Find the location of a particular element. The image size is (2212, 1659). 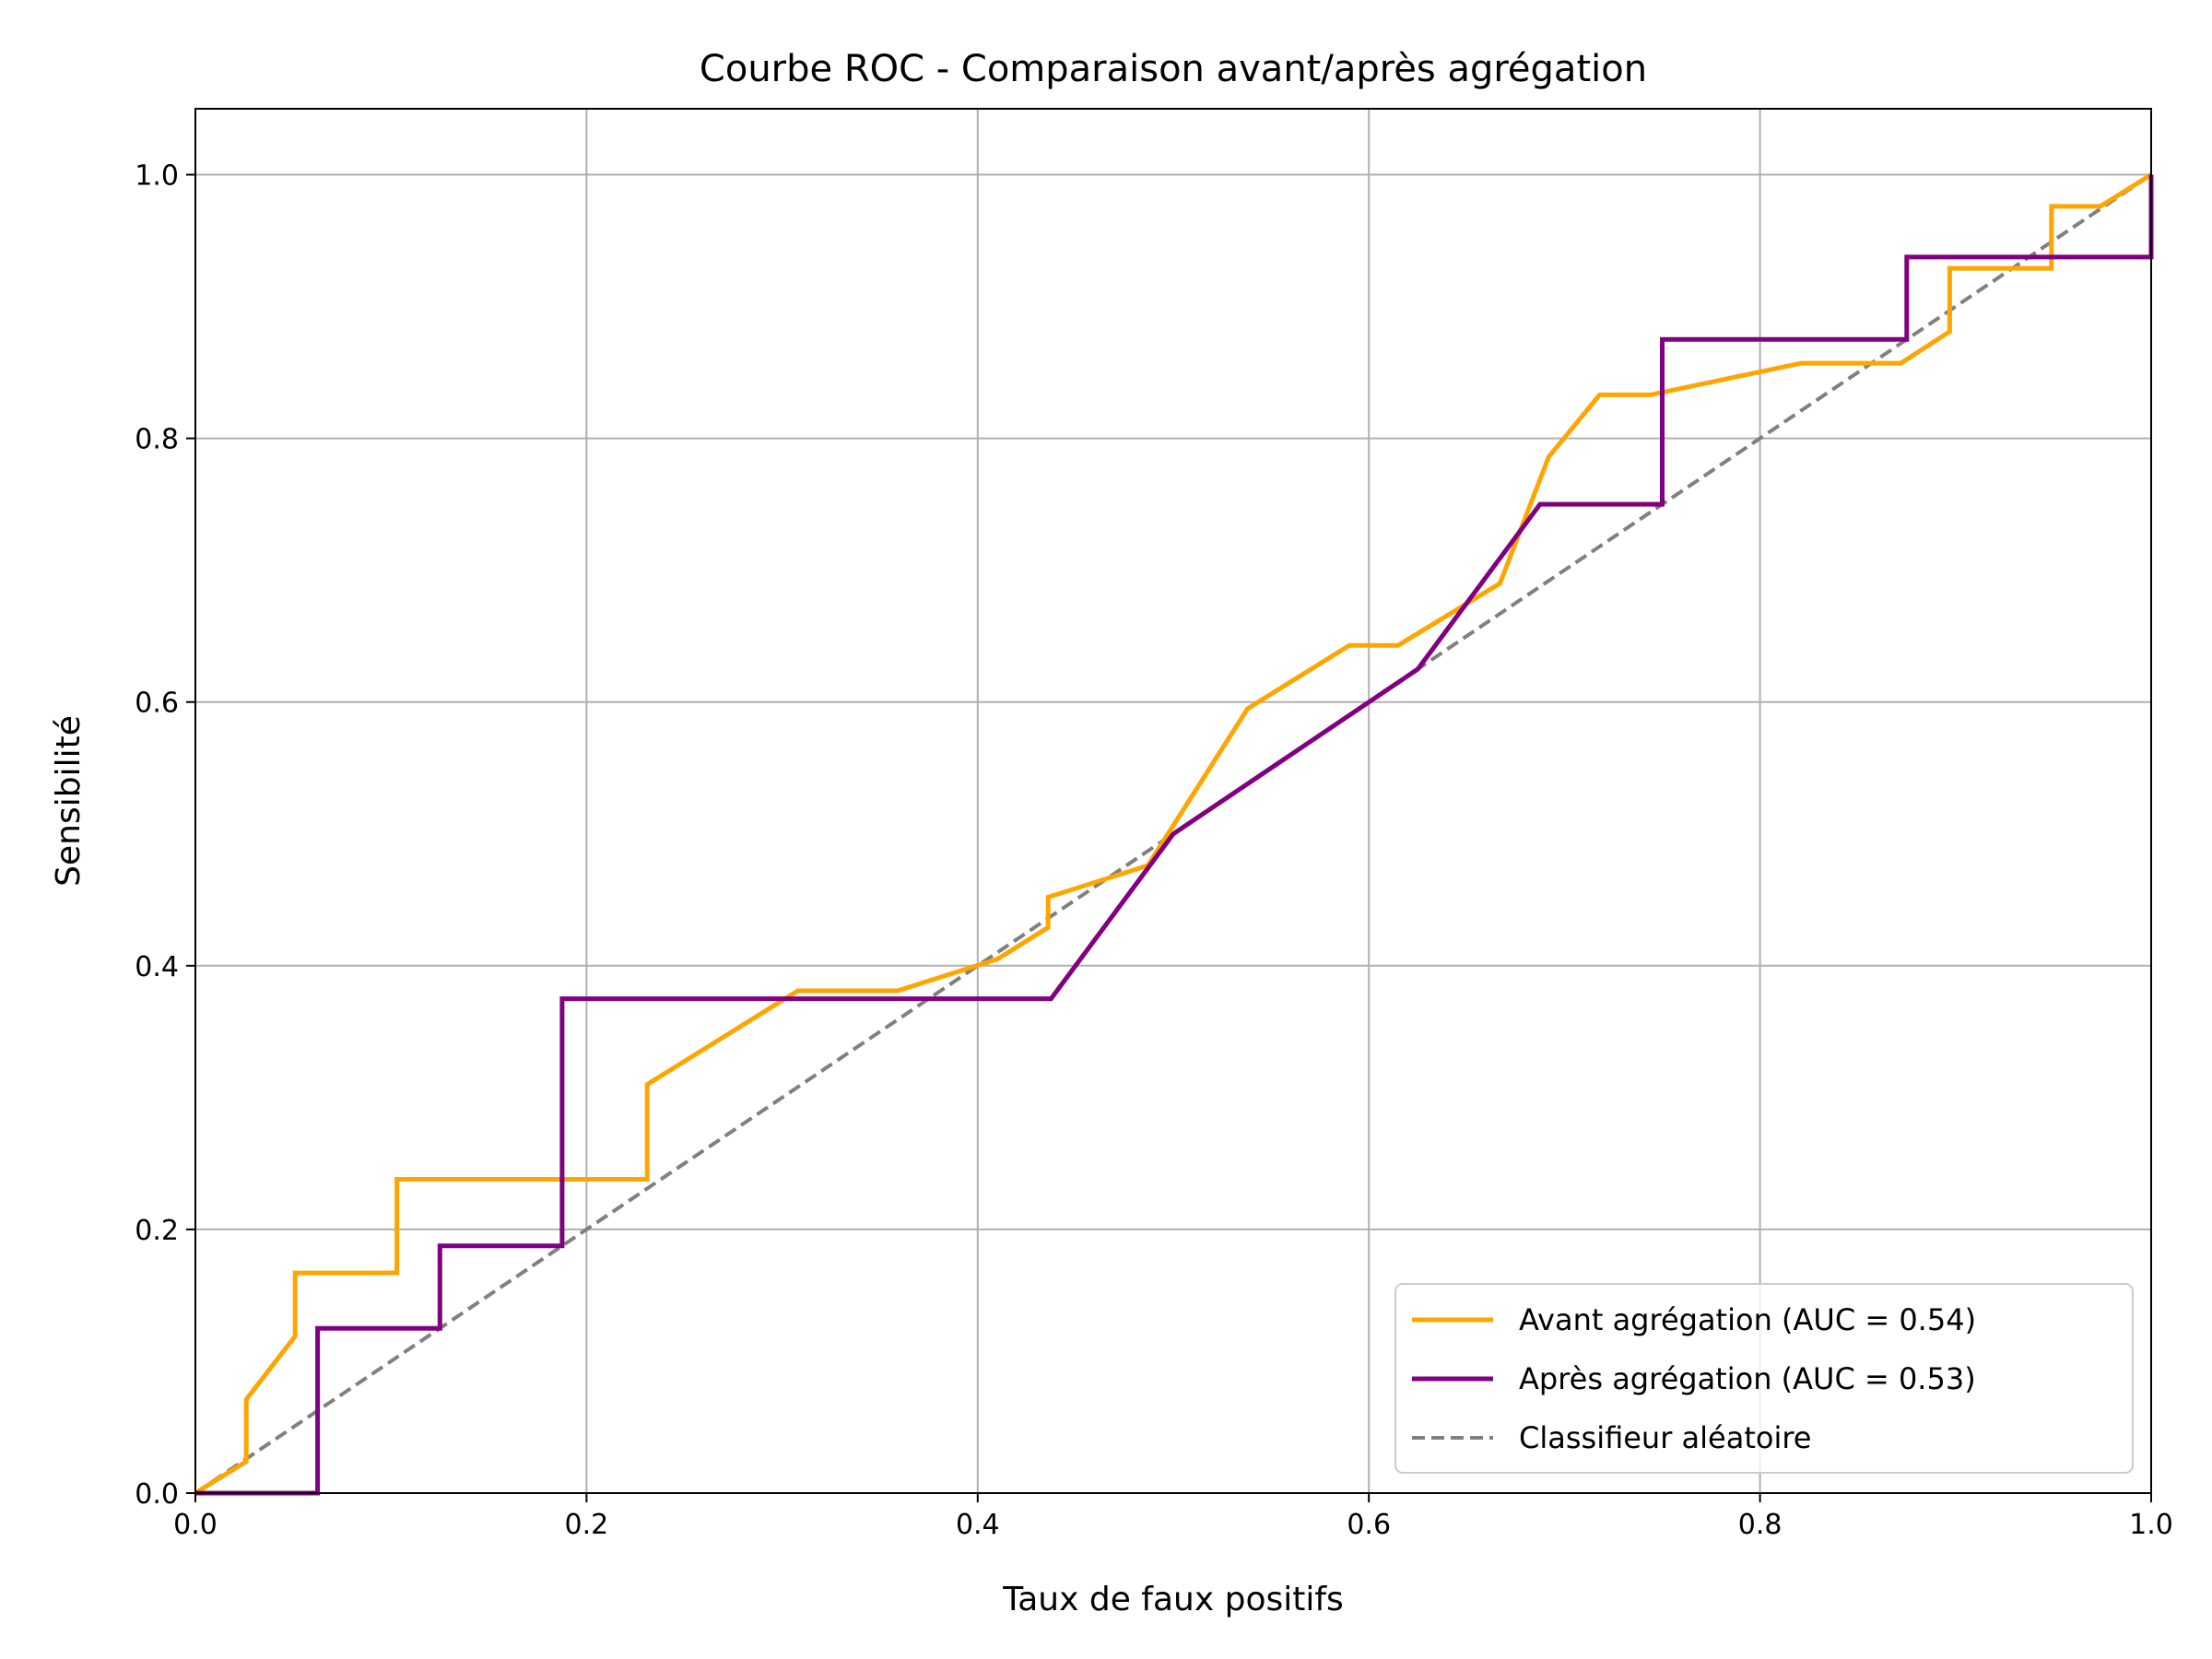

y-tick-label: 0.8 is located at coordinates (157, 440).